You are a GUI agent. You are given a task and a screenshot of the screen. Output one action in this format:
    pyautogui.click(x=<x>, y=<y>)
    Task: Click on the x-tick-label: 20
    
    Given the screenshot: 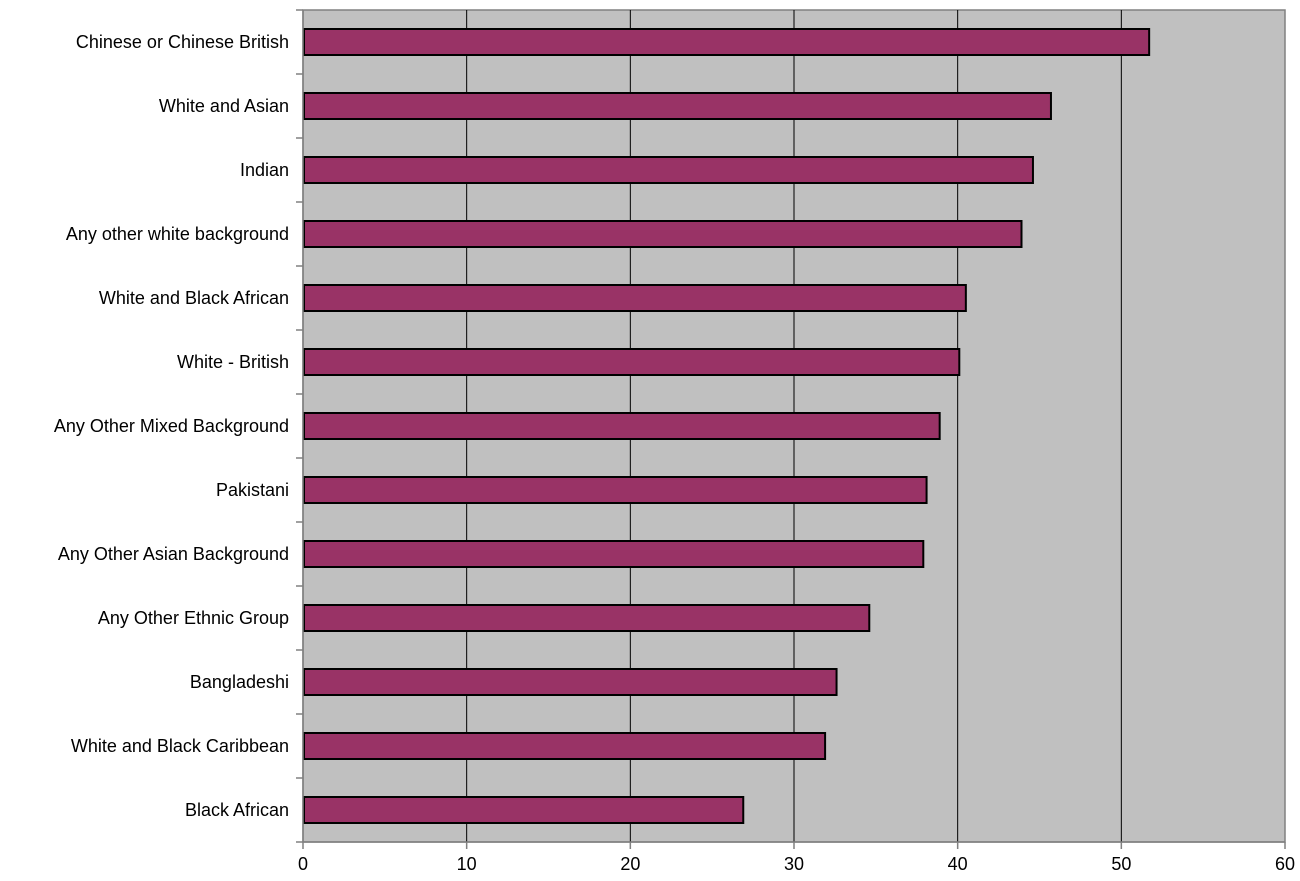 What is the action you would take?
    pyautogui.click(x=630, y=864)
    